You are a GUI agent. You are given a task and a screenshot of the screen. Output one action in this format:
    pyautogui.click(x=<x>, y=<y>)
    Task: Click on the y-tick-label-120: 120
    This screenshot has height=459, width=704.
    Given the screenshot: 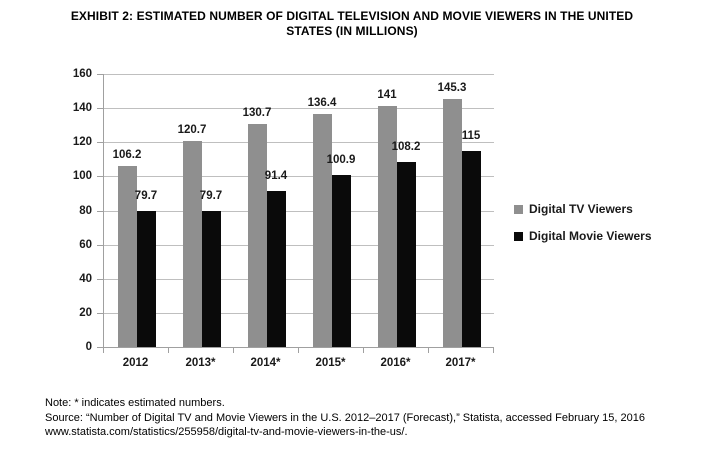 What is the action you would take?
    pyautogui.click(x=82, y=142)
    